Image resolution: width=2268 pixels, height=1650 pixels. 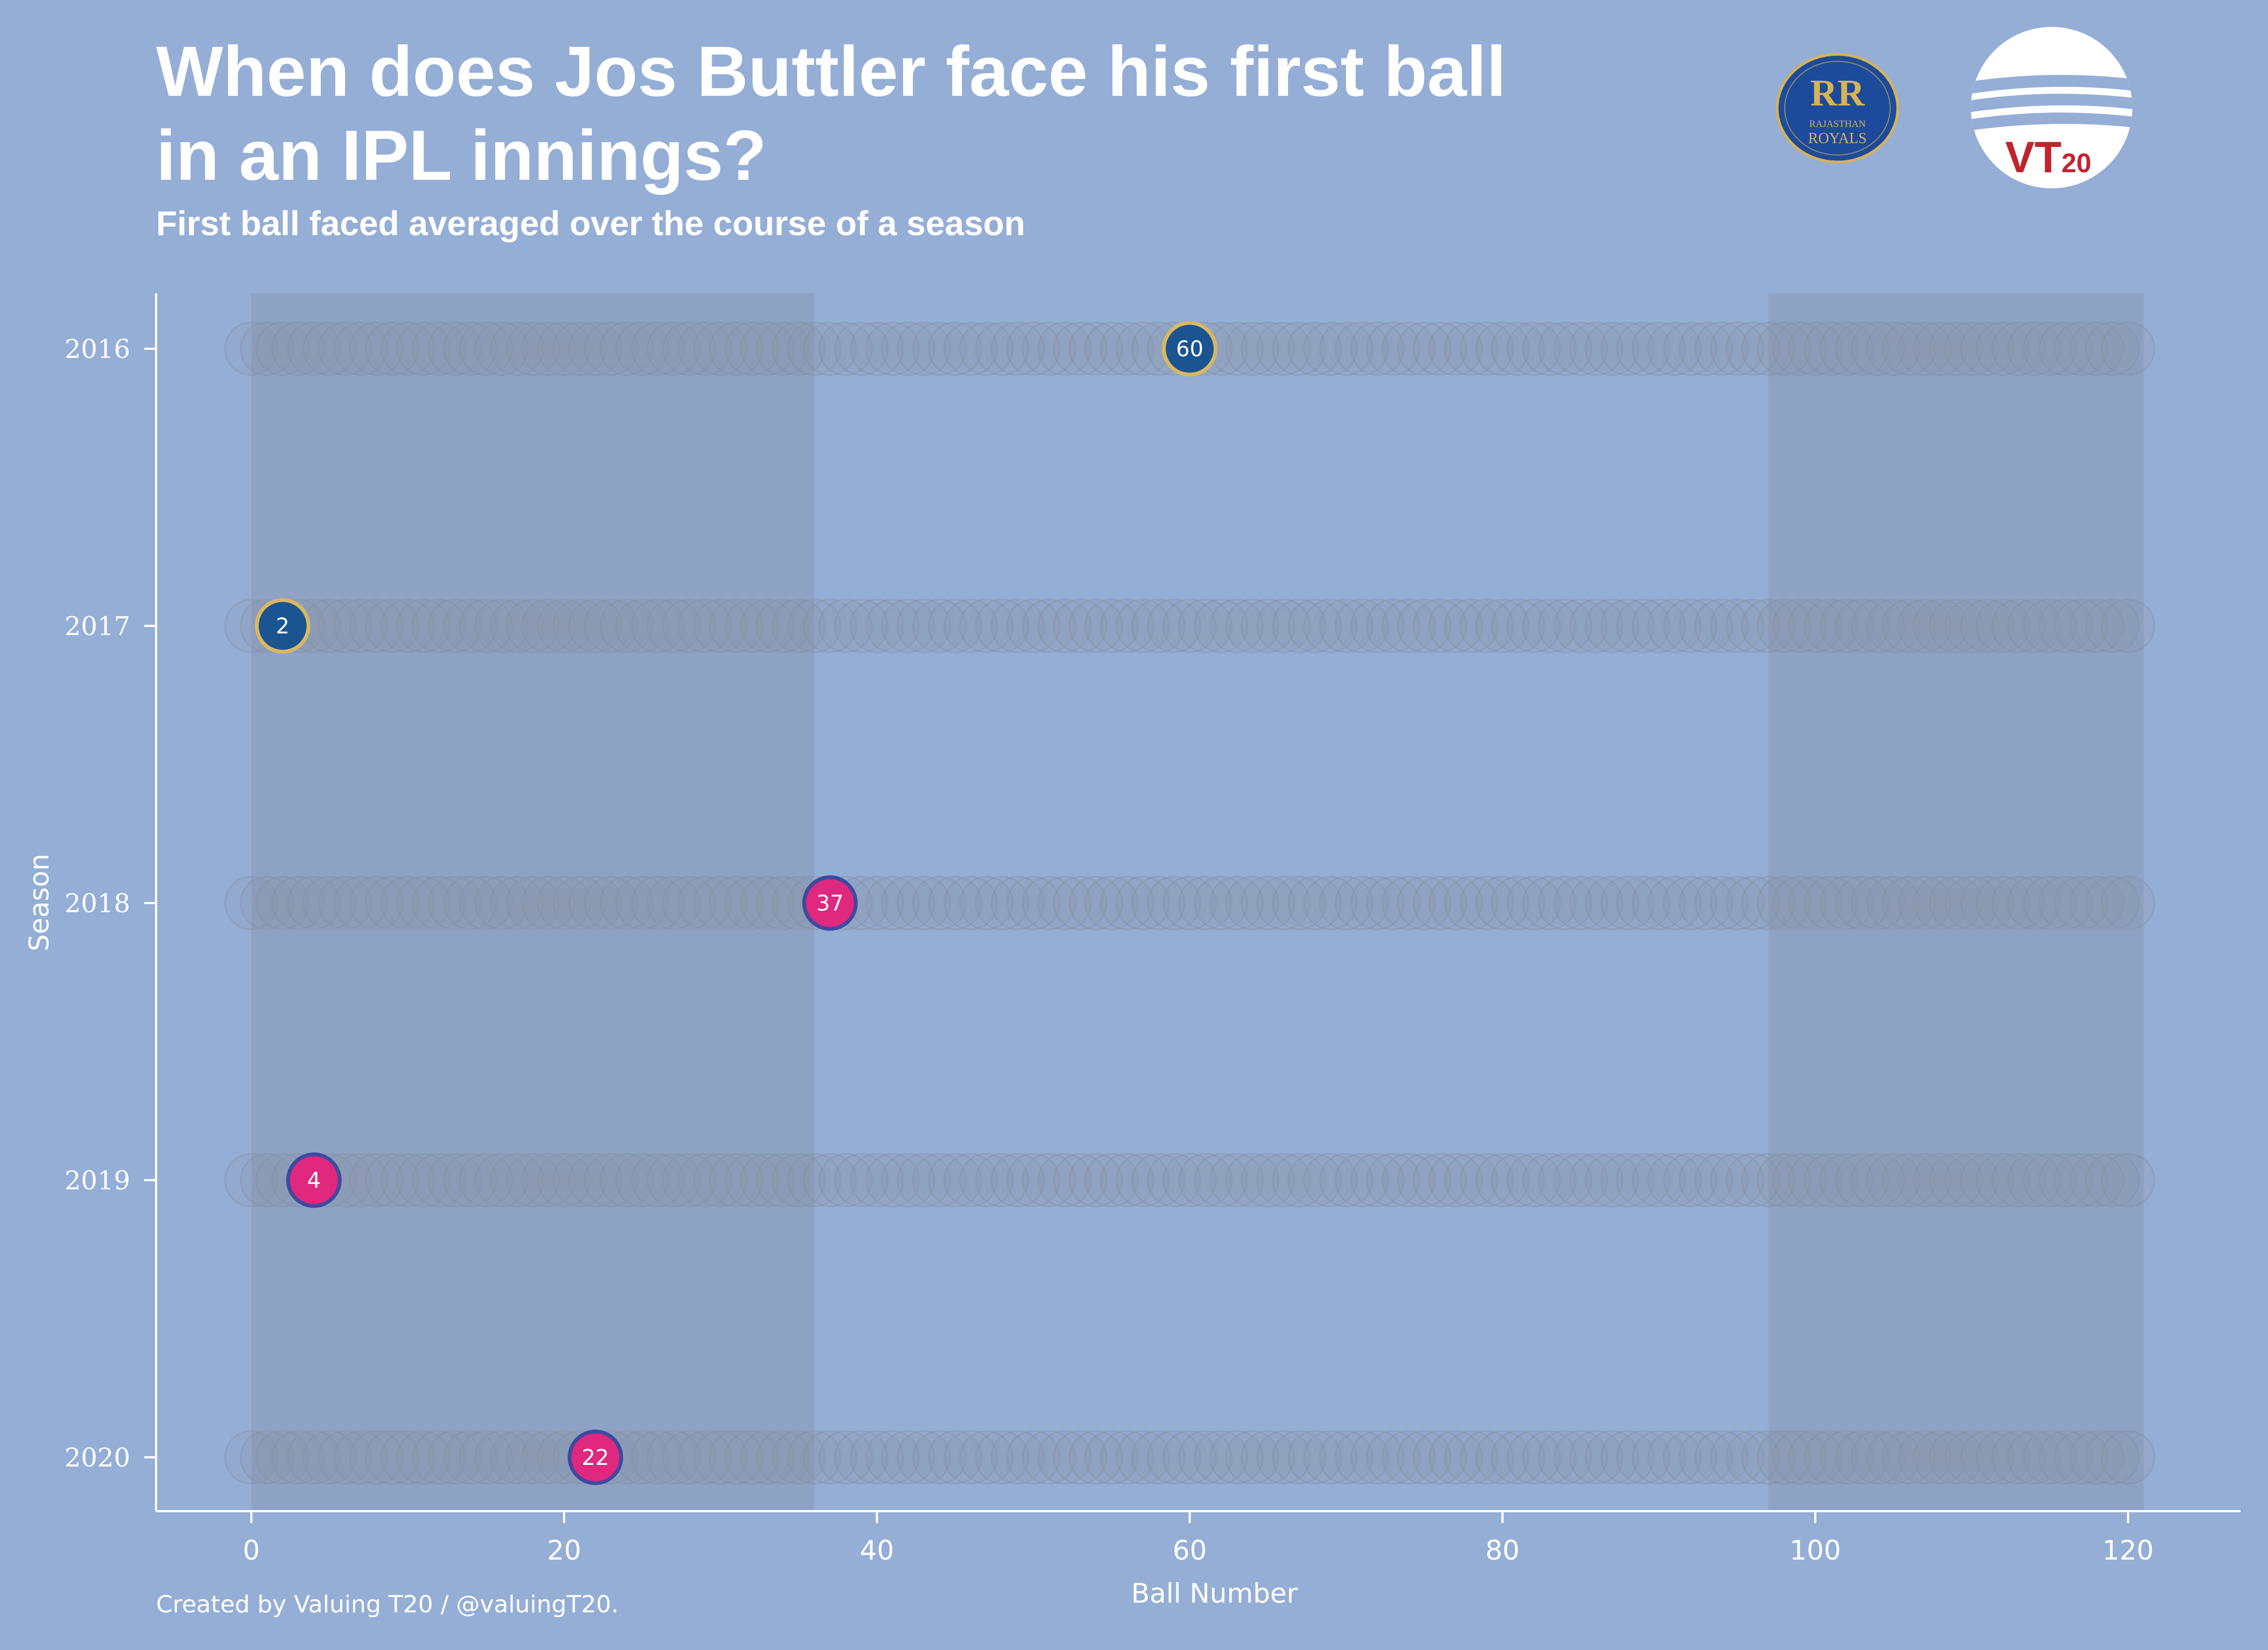 What do you see at coordinates (461, 155) in the screenshot?
I see `title-line-2: in an IPL innings?` at bounding box center [461, 155].